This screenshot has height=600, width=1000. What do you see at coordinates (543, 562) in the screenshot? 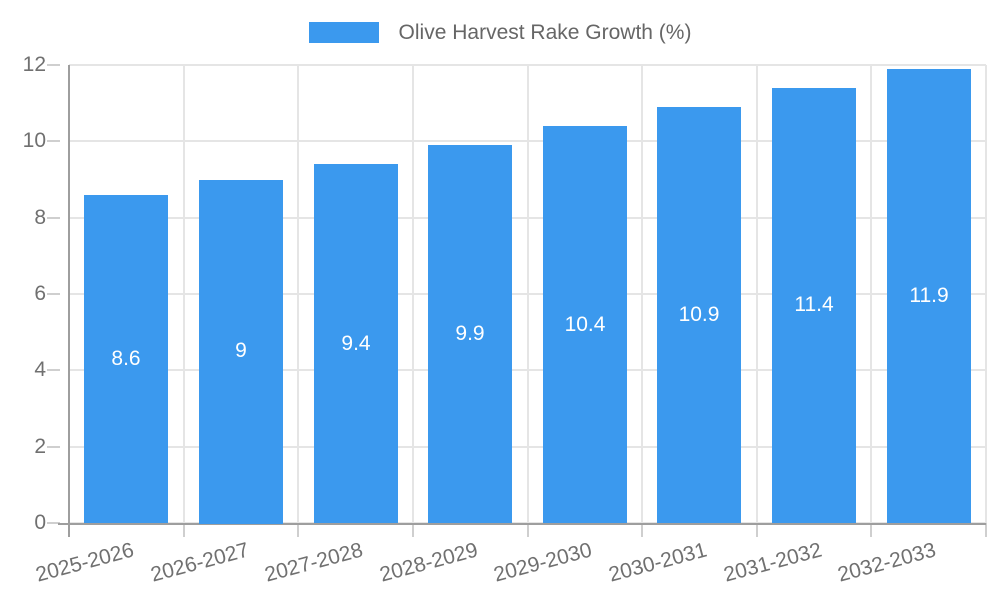
I see `x-axis-tick-label: 2029-2030` at bounding box center [543, 562].